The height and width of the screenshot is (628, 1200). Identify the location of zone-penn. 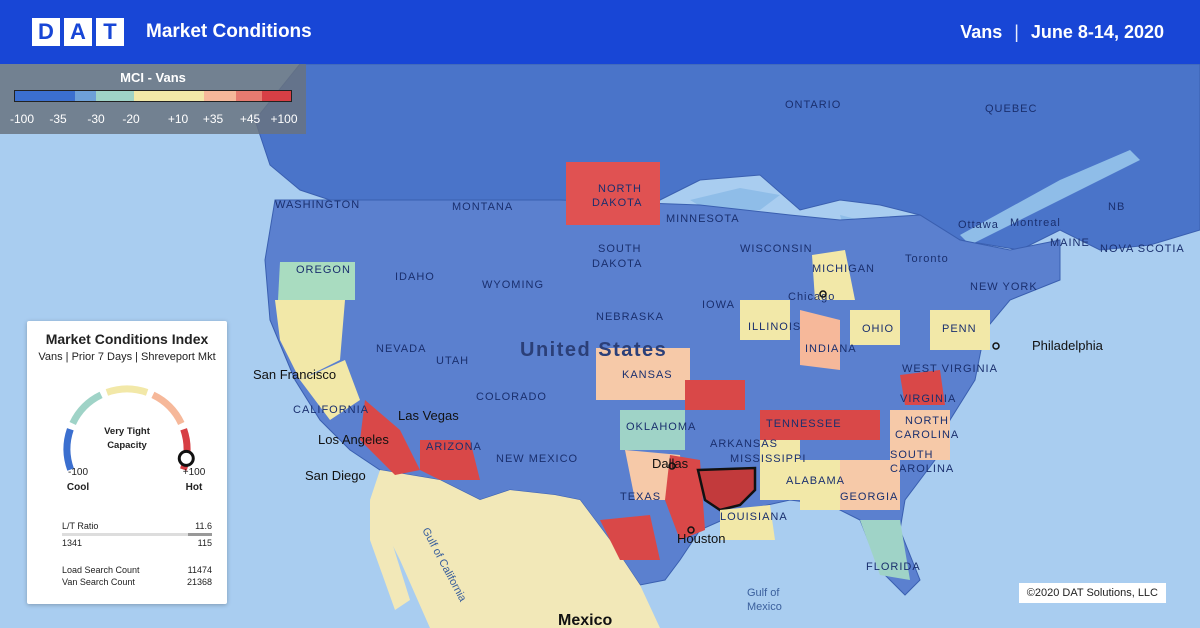
(960, 330).